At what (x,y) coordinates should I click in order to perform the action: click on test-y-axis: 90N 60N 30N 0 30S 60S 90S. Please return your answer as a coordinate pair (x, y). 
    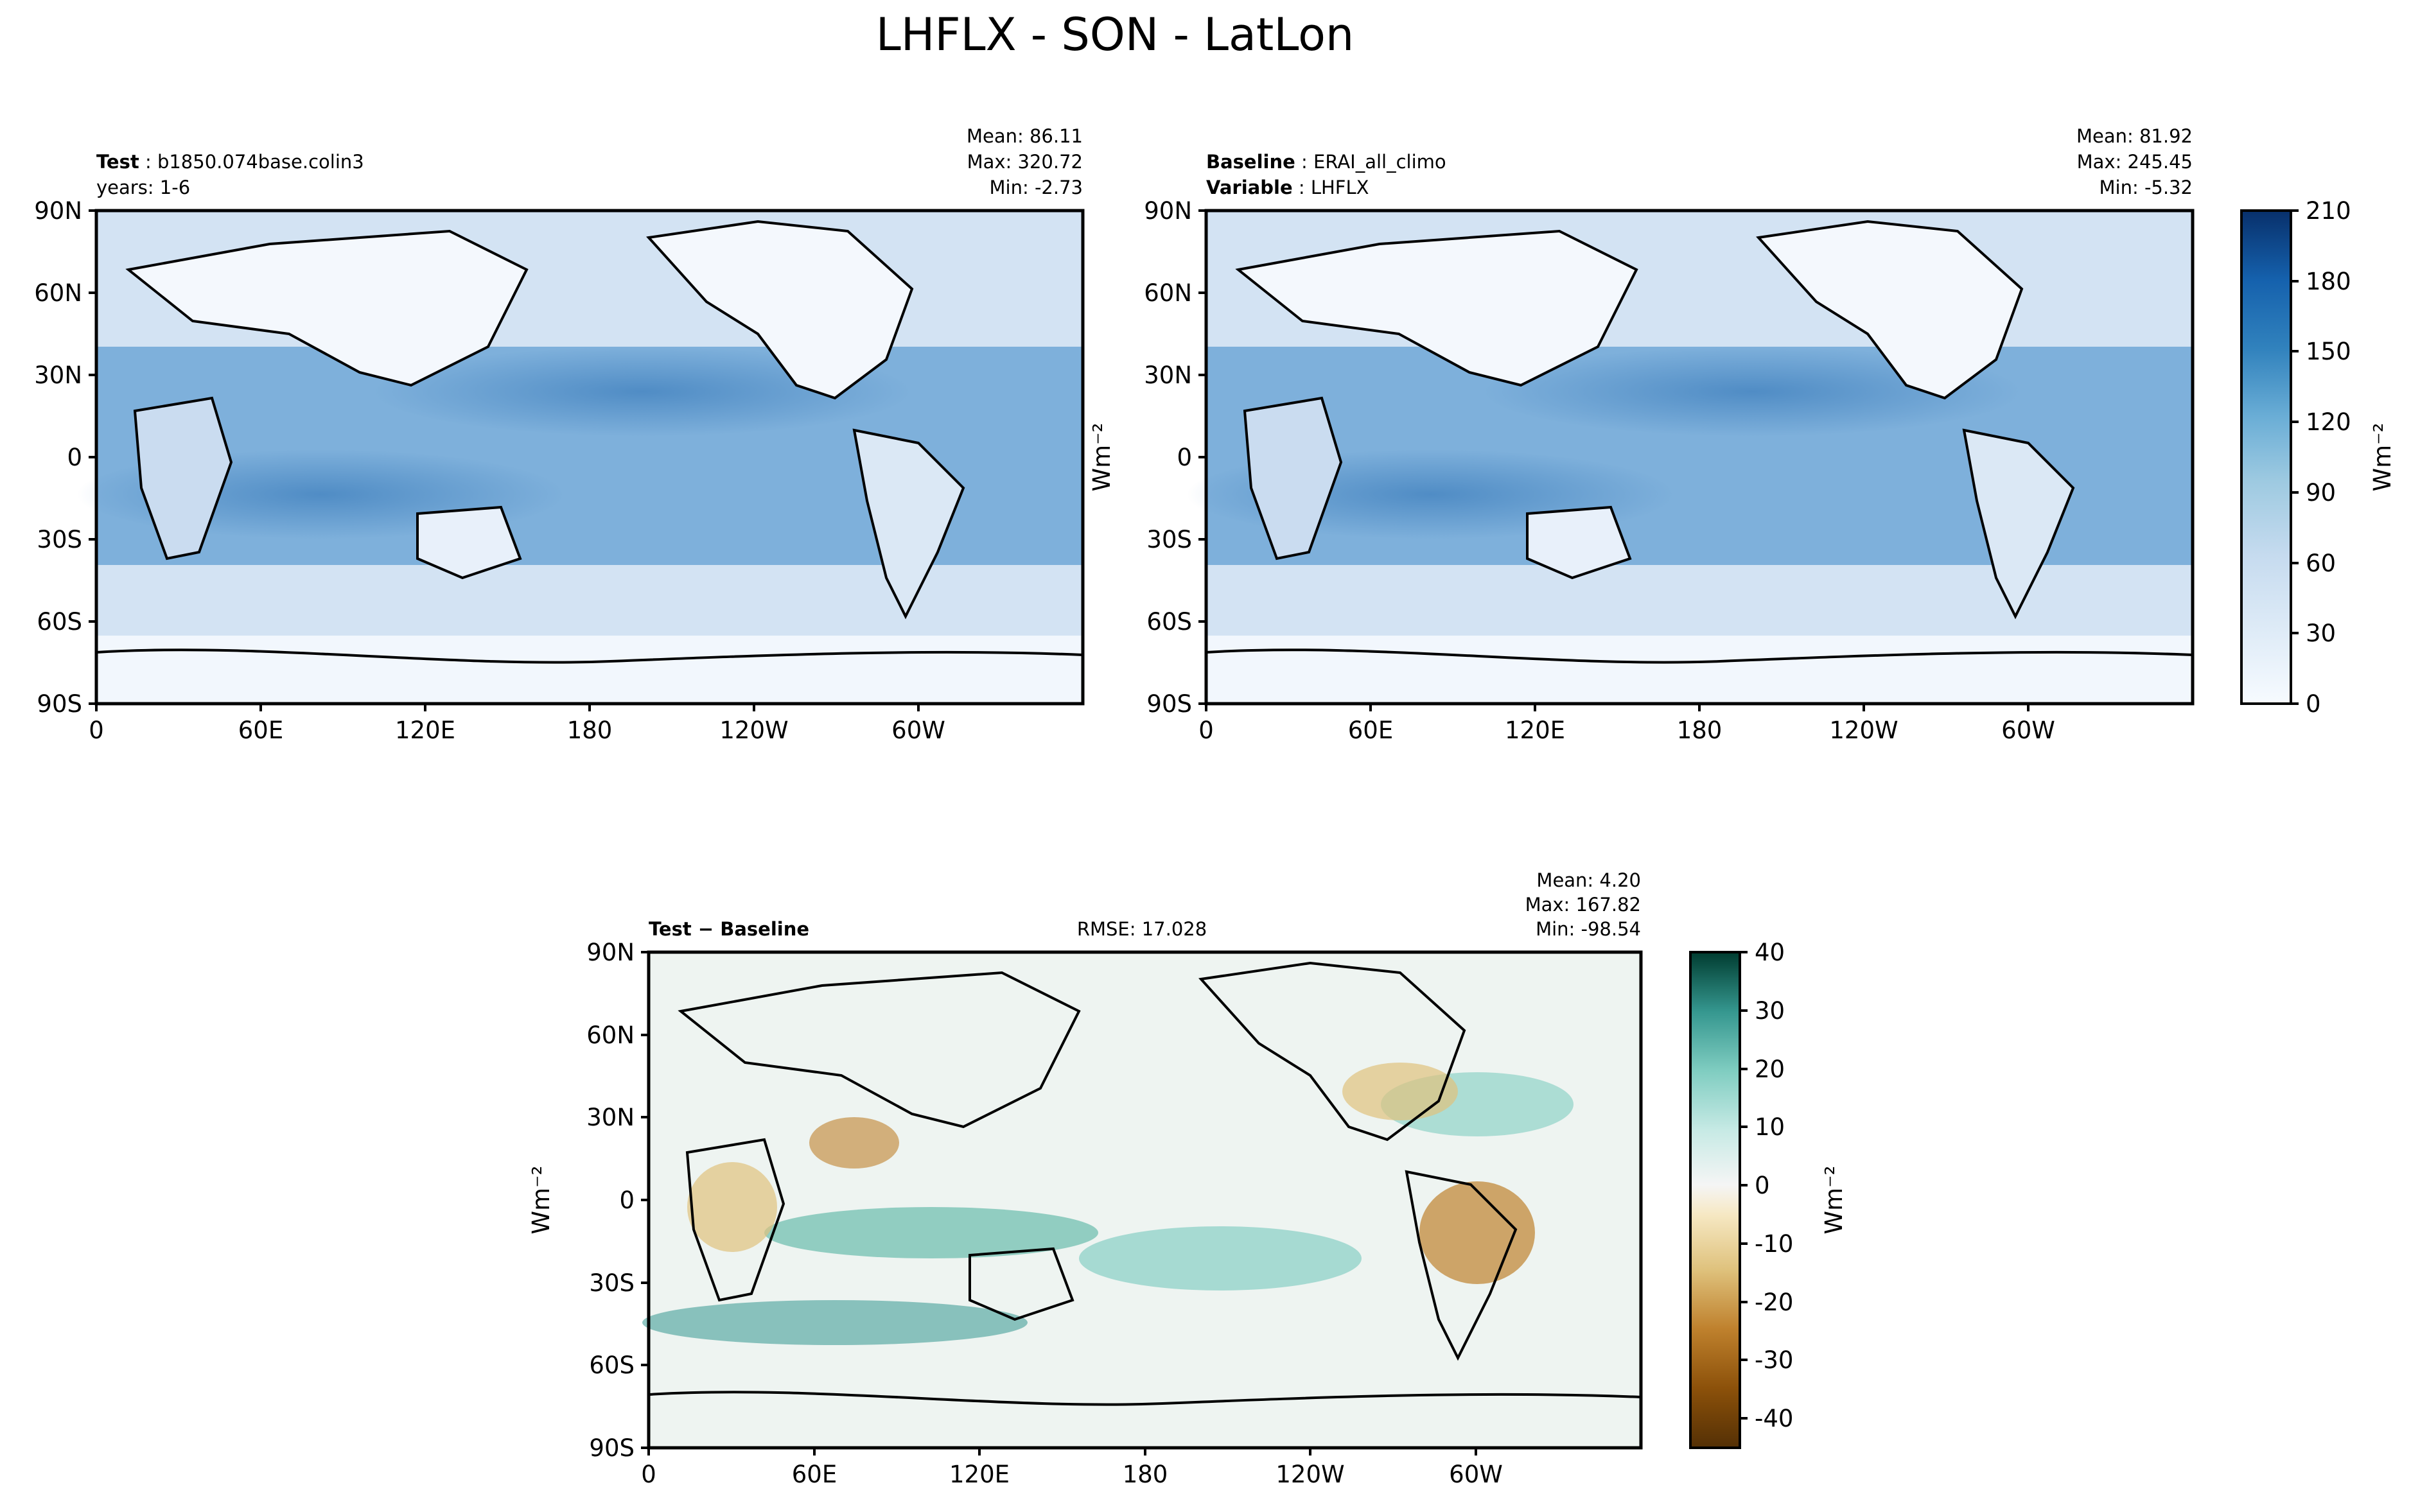
    Looking at the image, I should click on (65, 457).